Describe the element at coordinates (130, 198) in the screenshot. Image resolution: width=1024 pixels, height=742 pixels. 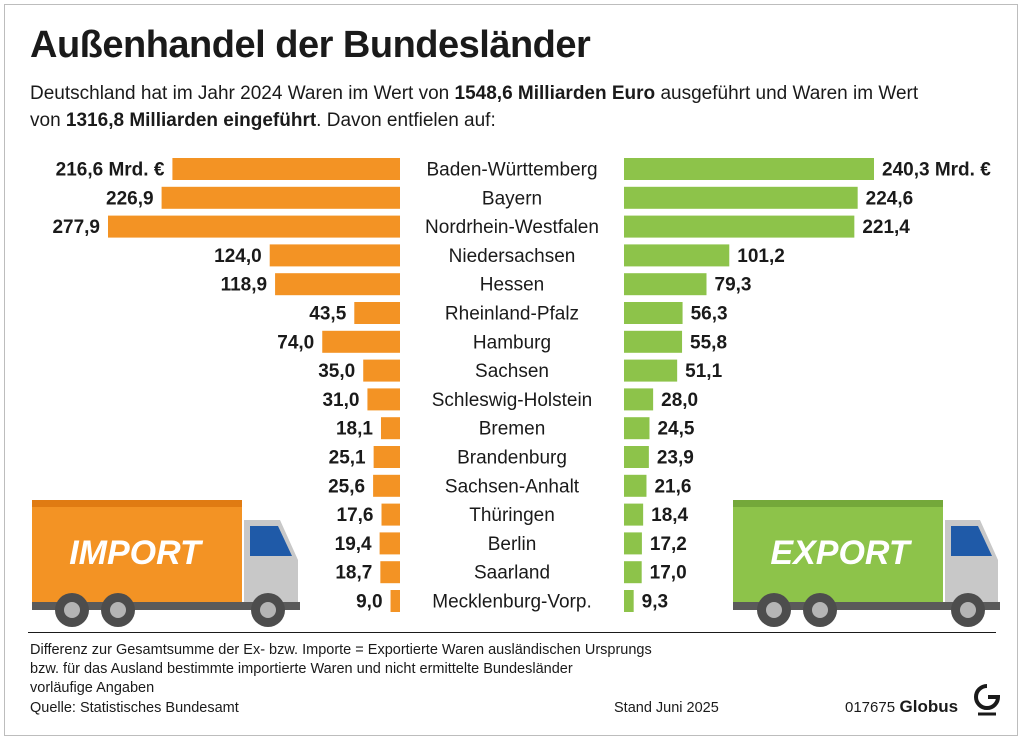
I see `import-value-label: 226,9` at that location.